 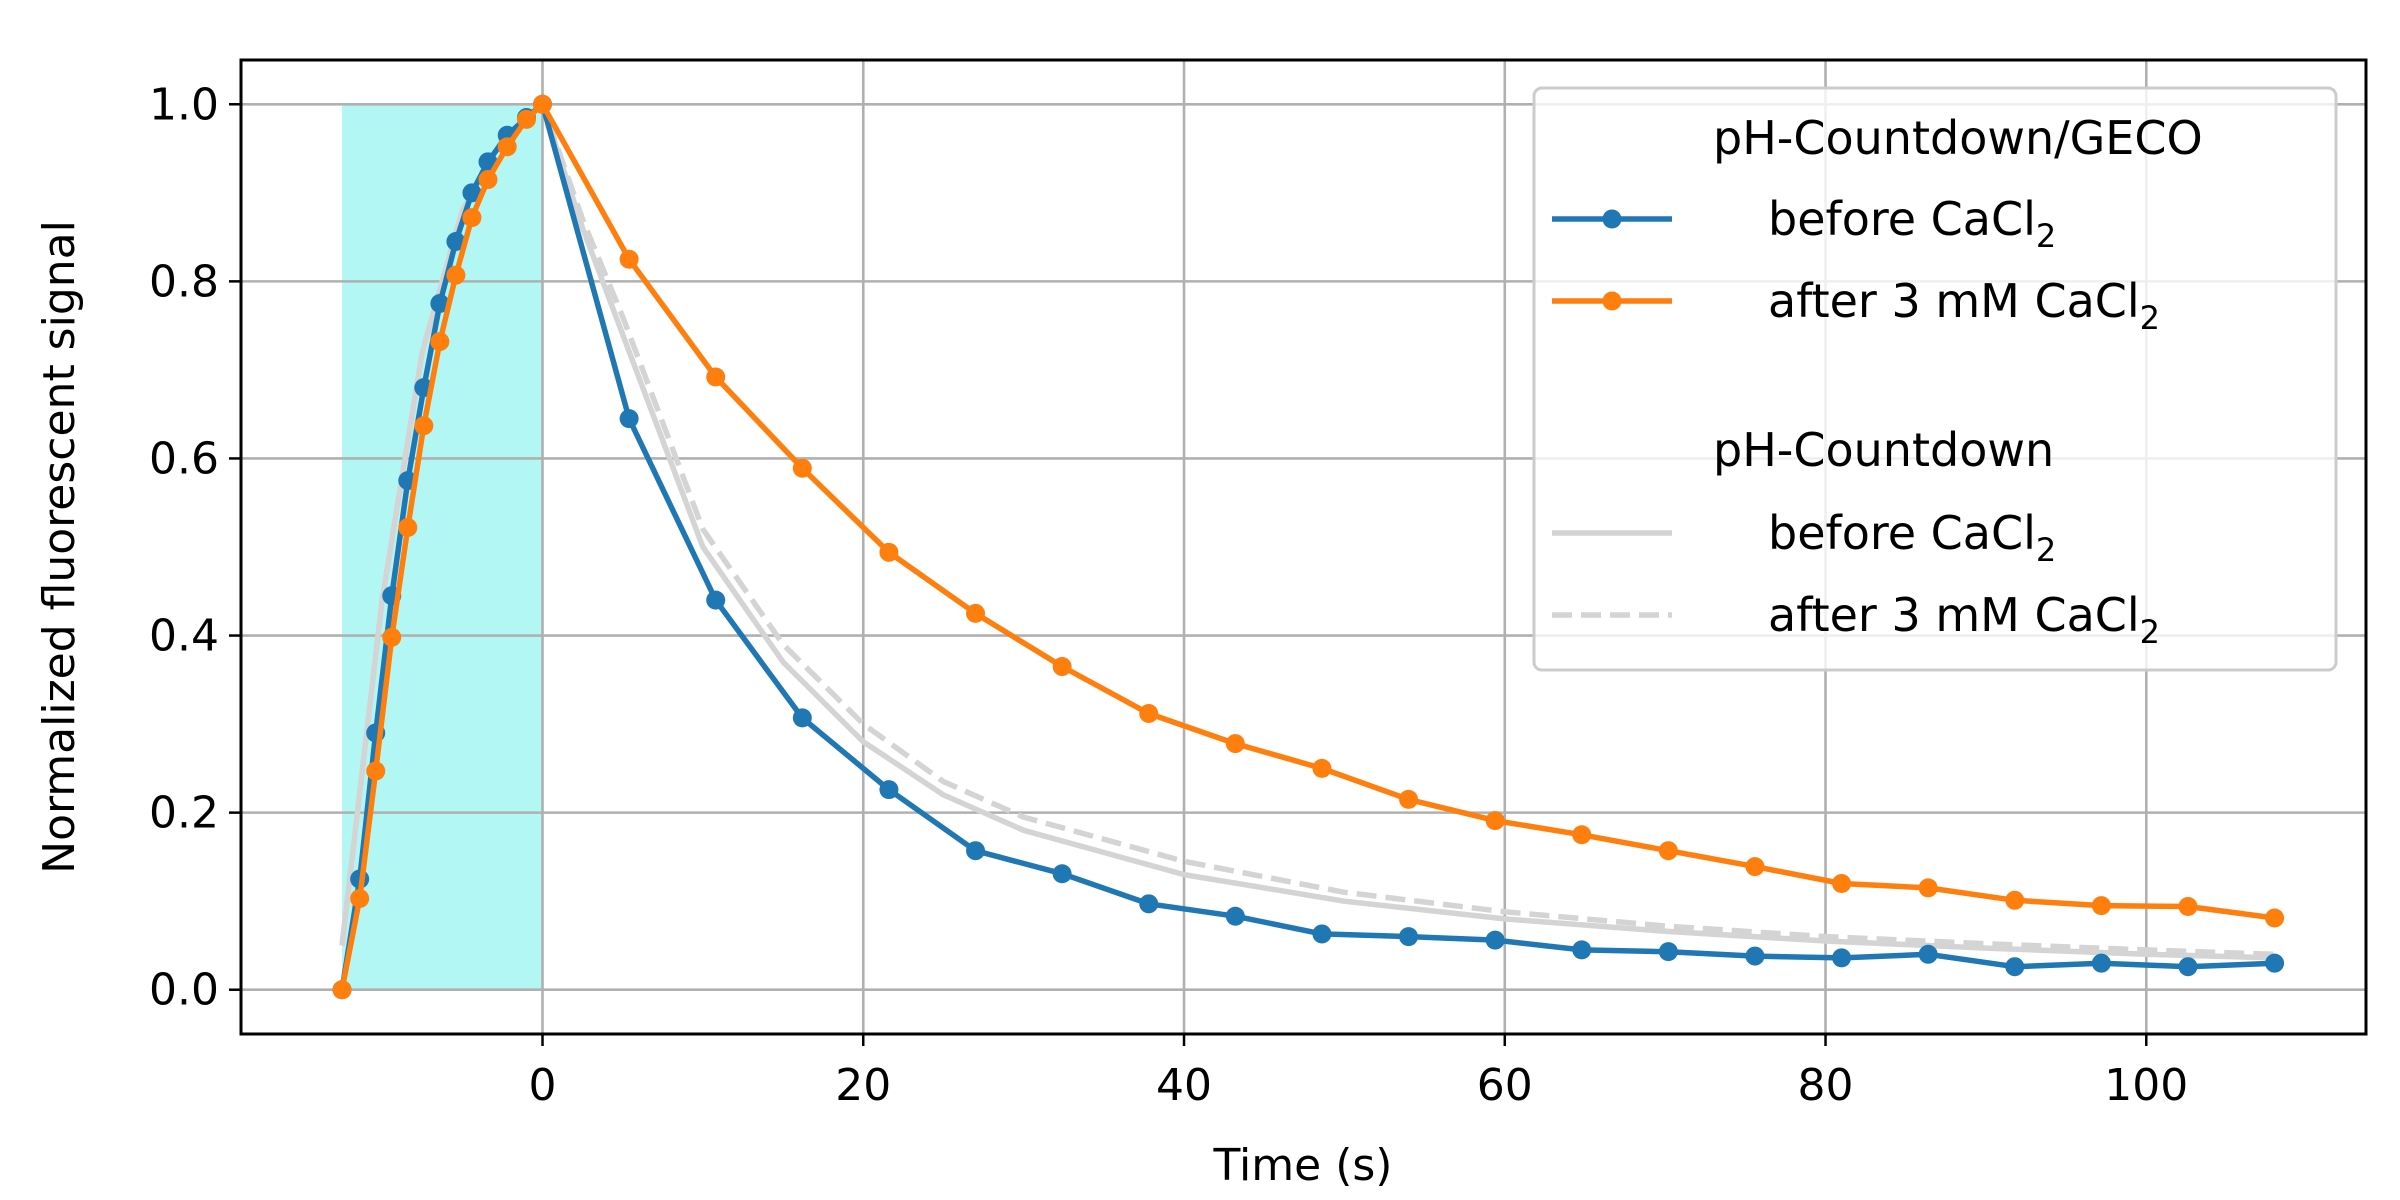 What do you see at coordinates (1958, 138) in the screenshot?
I see `legend-group-title: pH-Countdown/GECO` at bounding box center [1958, 138].